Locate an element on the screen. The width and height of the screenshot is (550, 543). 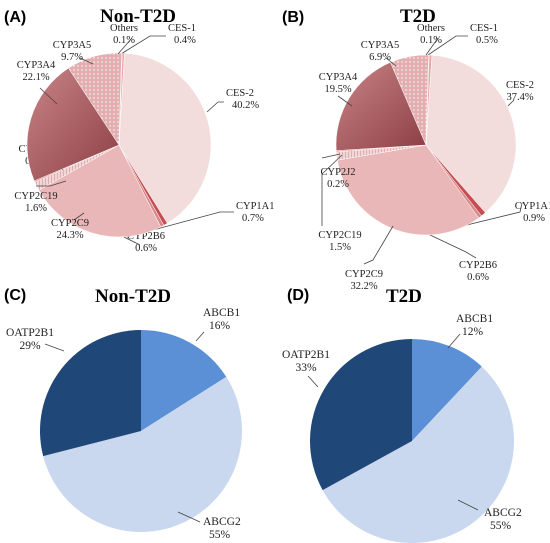
chart-c-value-abcb1: 16% is located at coordinates (220, 326).